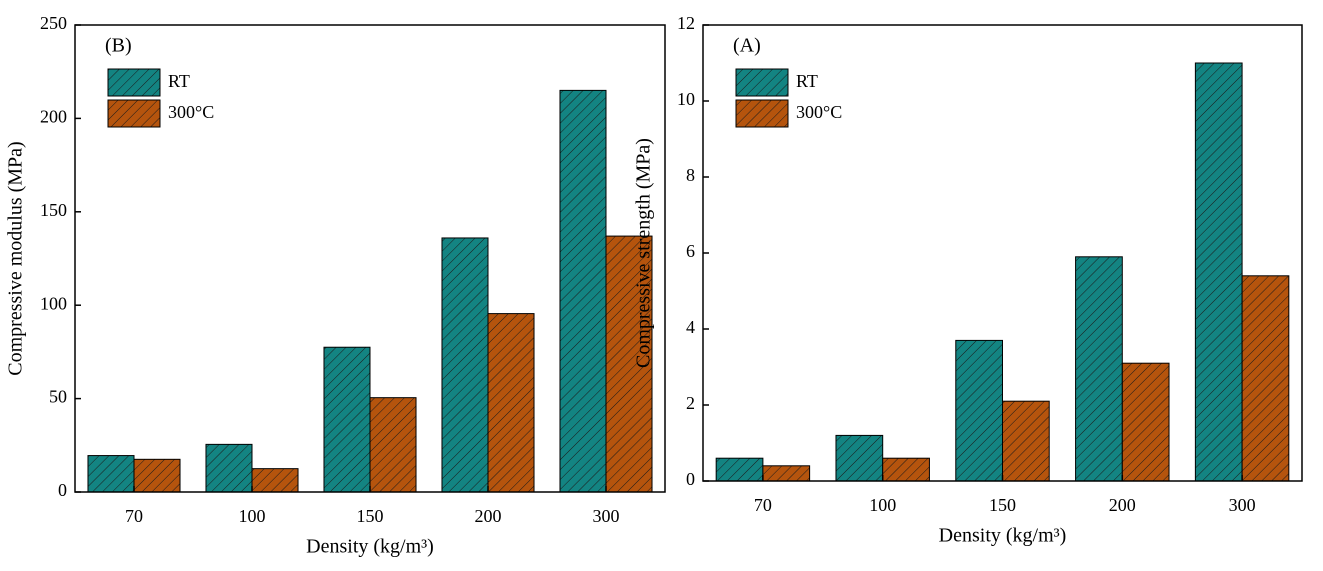 The height and width of the screenshot is (571, 1323). What do you see at coordinates (16, 258) in the screenshot?
I see `y-axis-label: Compressive modulus (MPa)` at bounding box center [16, 258].